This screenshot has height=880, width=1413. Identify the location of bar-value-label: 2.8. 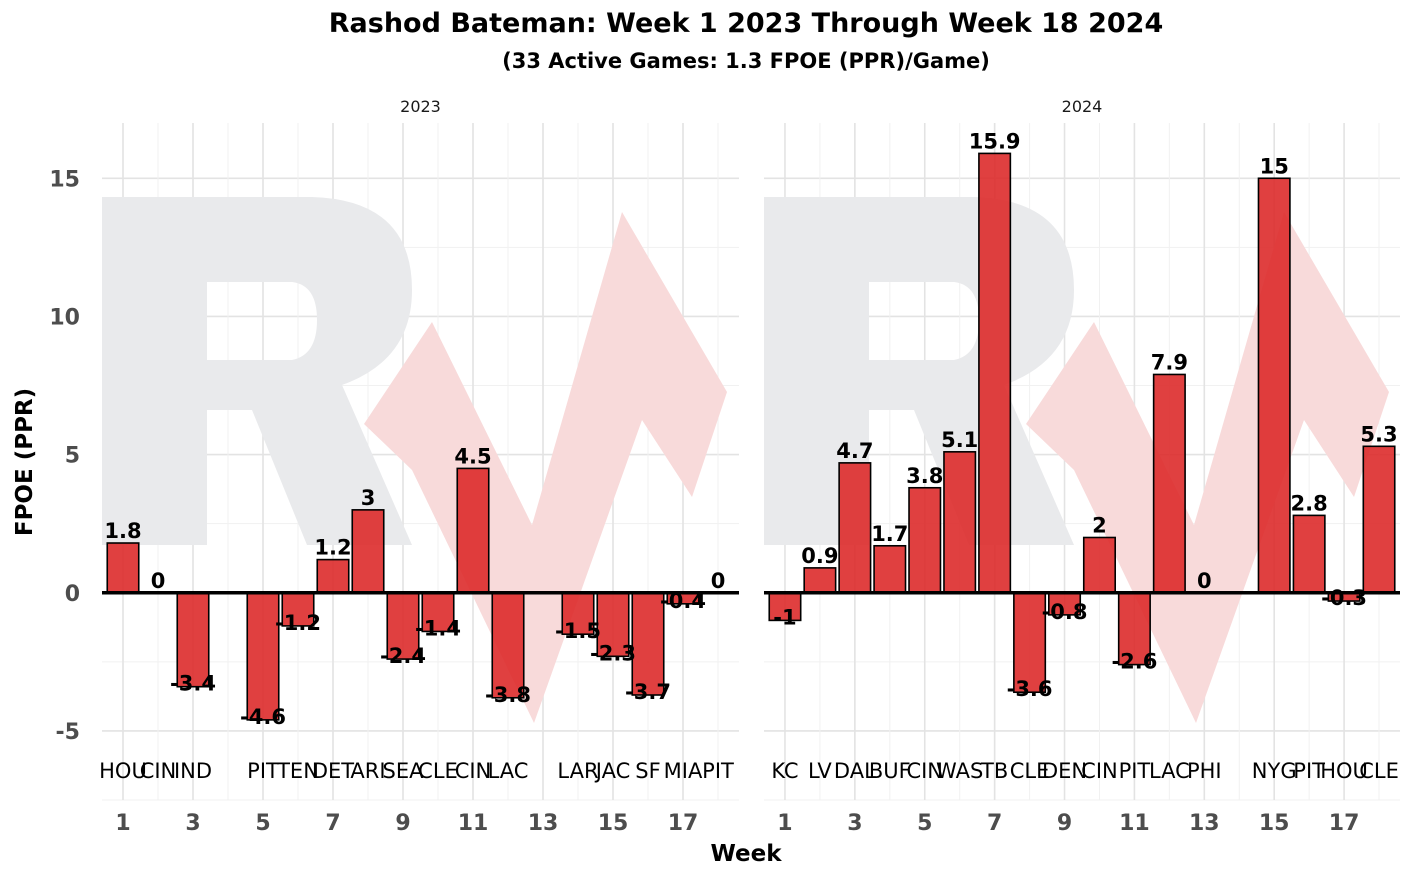
(1309, 503).